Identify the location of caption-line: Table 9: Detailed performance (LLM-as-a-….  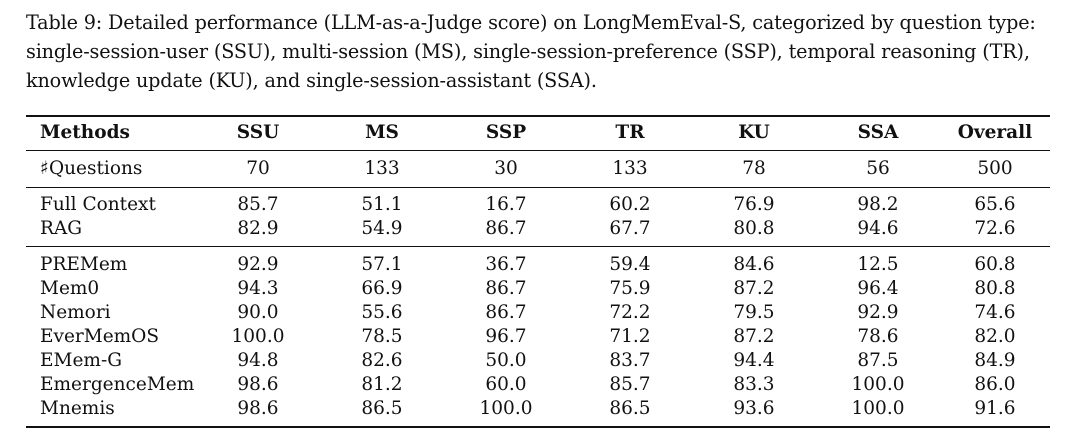
(531, 22).